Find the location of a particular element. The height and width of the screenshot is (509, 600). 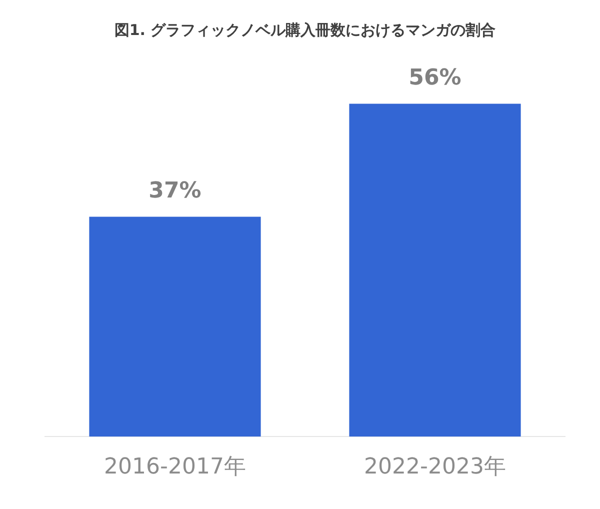

data-label: 56% is located at coordinates (435, 77).